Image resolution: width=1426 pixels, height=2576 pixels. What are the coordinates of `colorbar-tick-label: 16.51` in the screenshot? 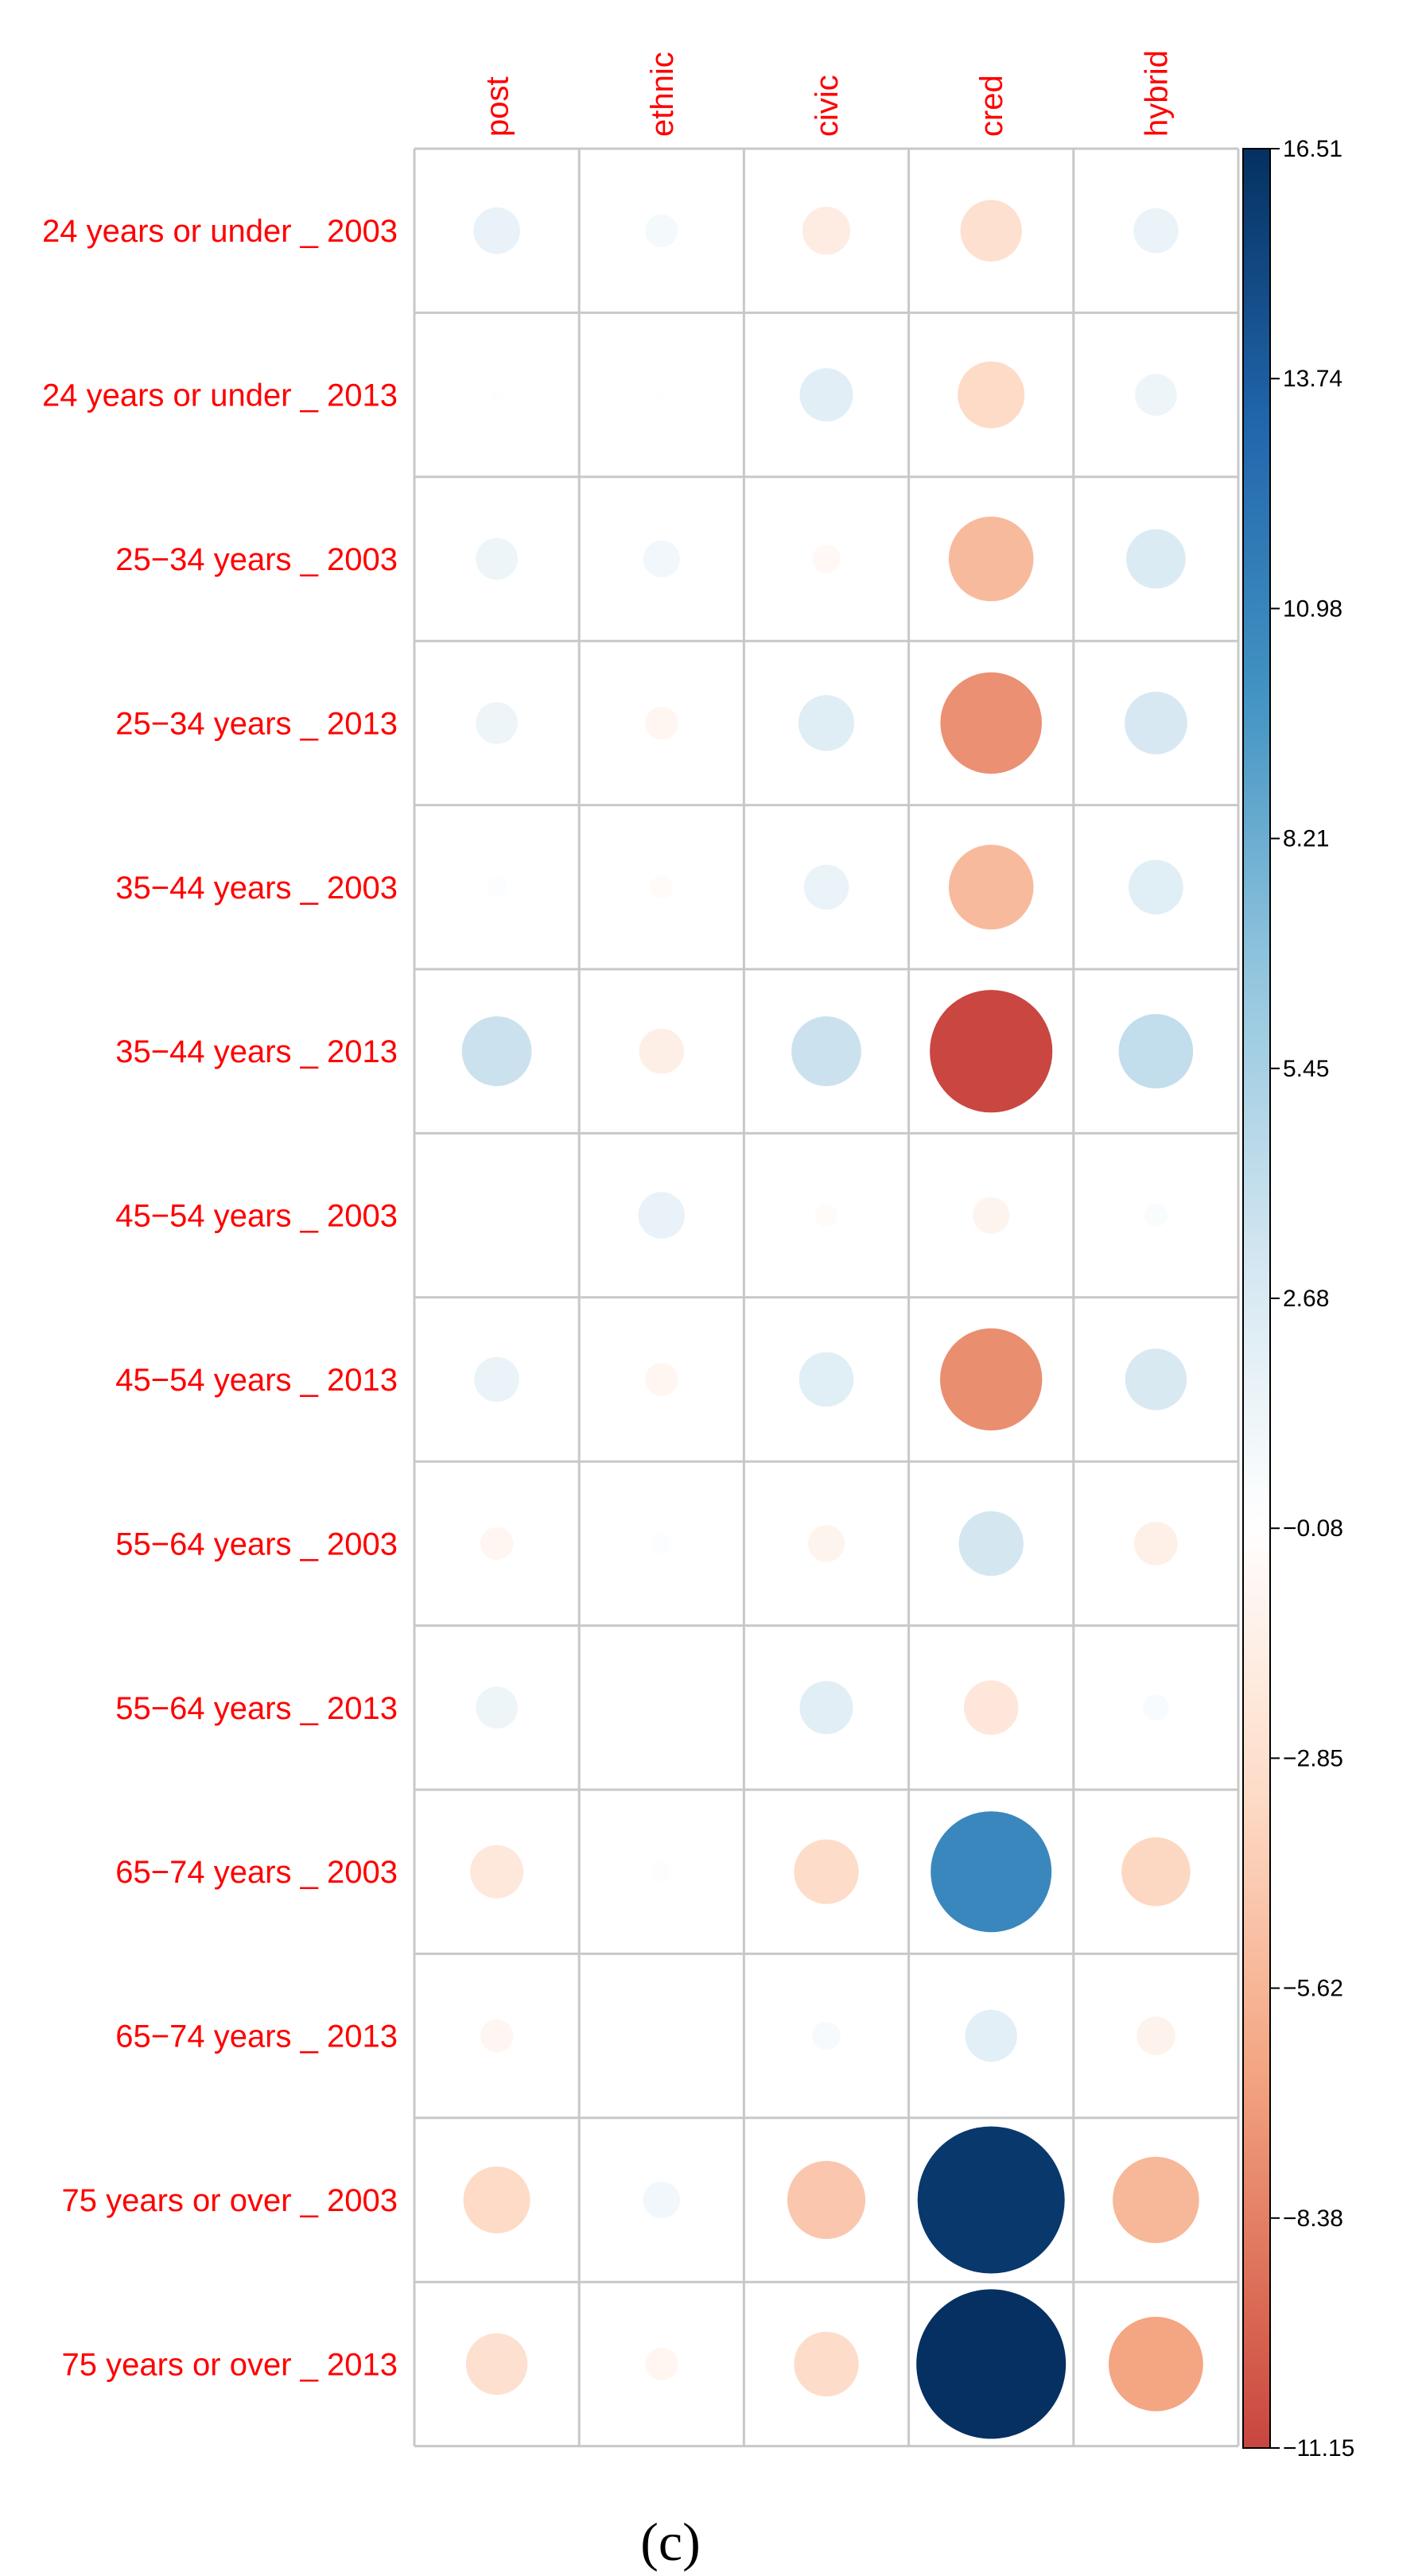 It's located at (1312, 149).